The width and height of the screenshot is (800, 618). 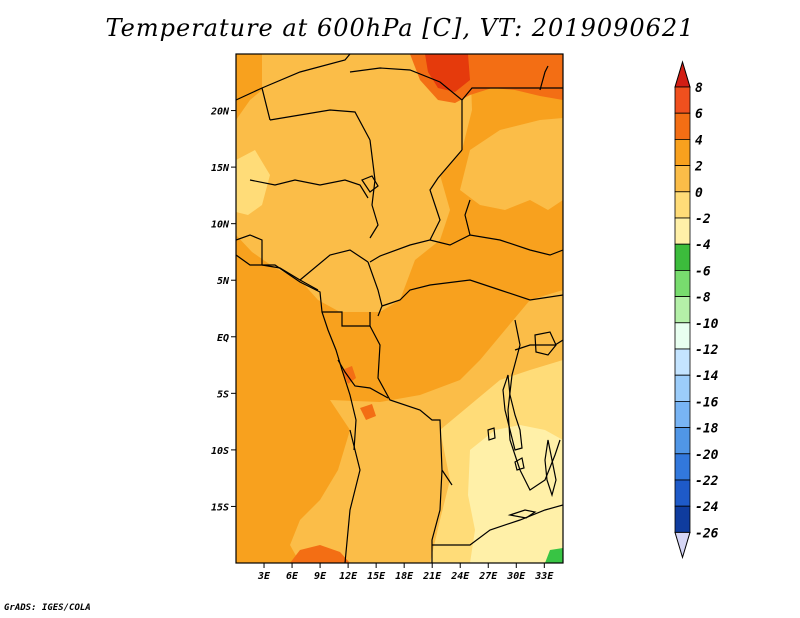 I want to click on lon-tick-label: 9E, so click(x=320, y=576).